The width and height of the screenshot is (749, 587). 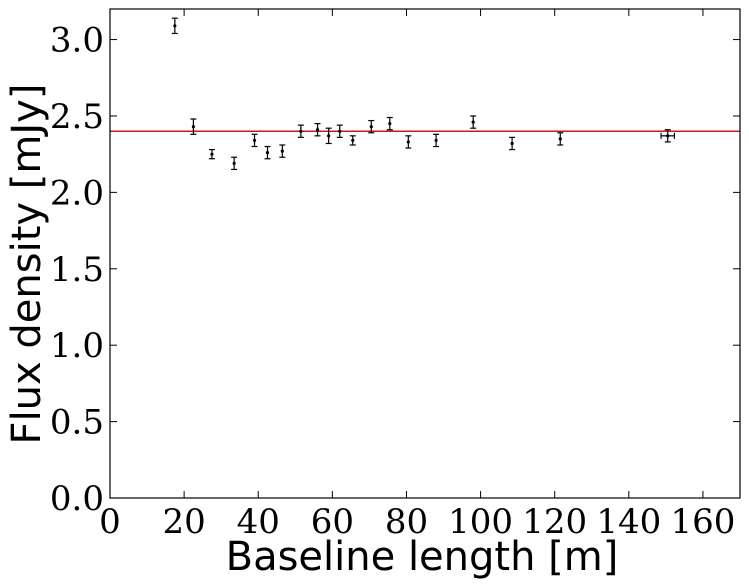 What do you see at coordinates (77, 117) in the screenshot?
I see `y-tick-label: 2.5` at bounding box center [77, 117].